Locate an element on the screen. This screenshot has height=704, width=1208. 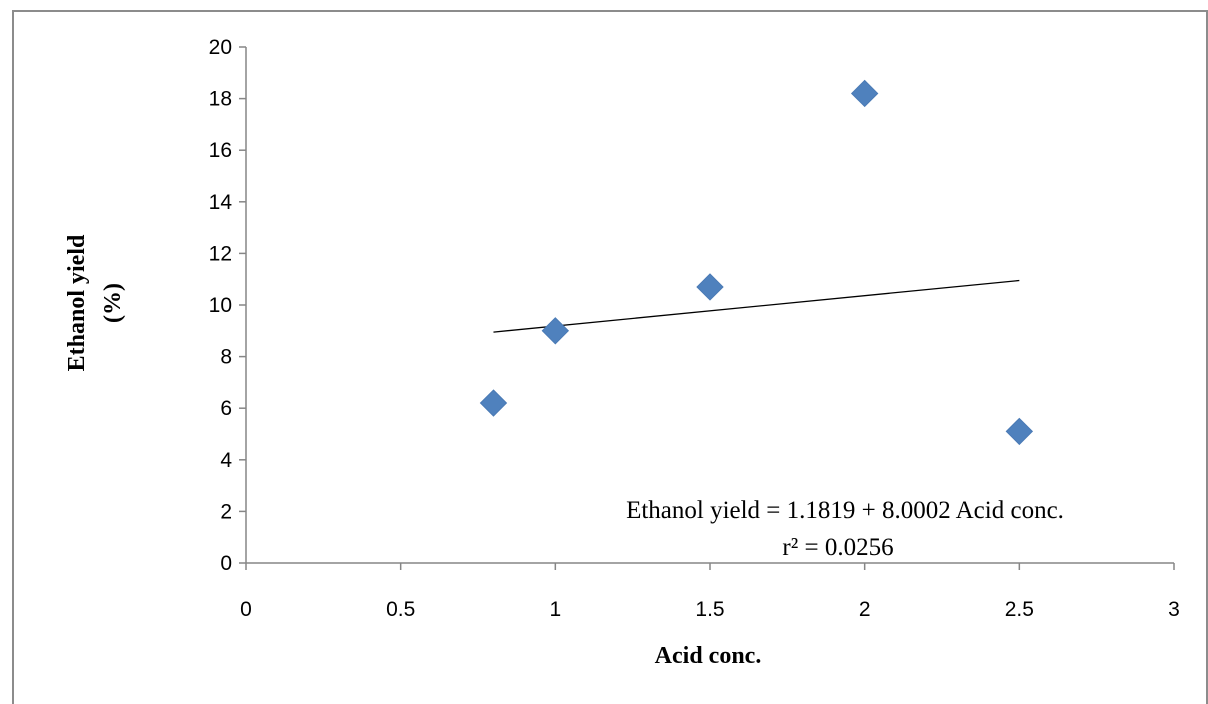
x-ticks: 0 0.5 1 1.5 2 2.5 3 is located at coordinates (710, 592).